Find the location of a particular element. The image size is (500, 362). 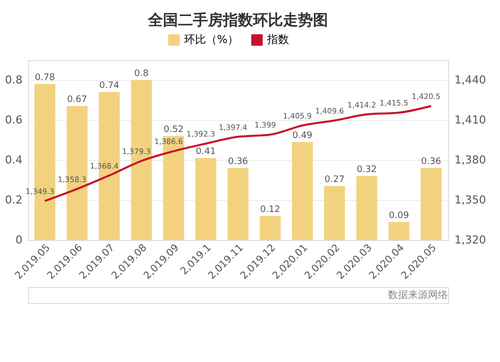

y2-tick-label: 1,410 is located at coordinates (470, 120).